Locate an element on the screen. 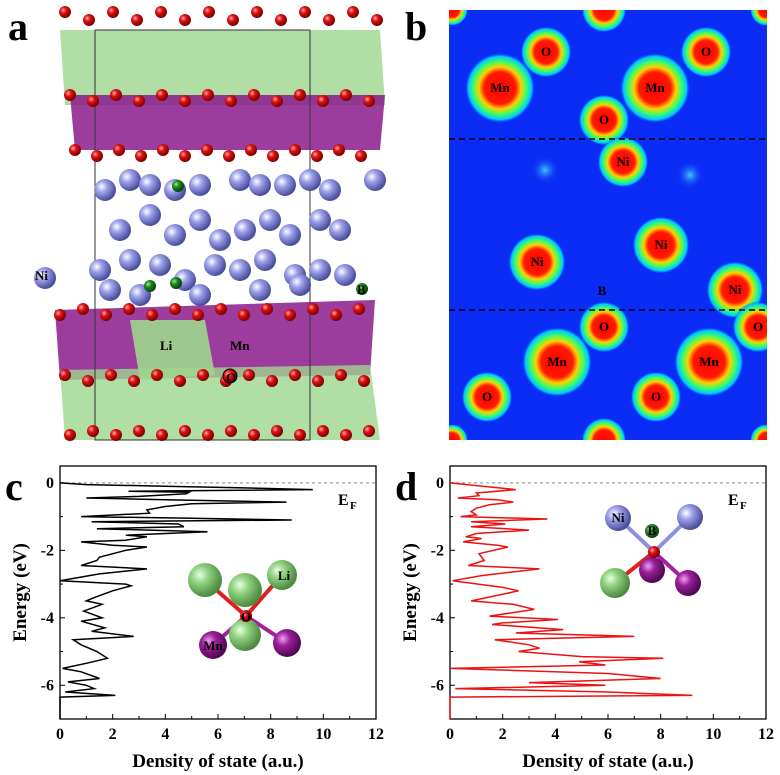 Image resolution: width=780 pixels, height=775 pixels. panel-d-label: d is located at coordinates (406, 486).